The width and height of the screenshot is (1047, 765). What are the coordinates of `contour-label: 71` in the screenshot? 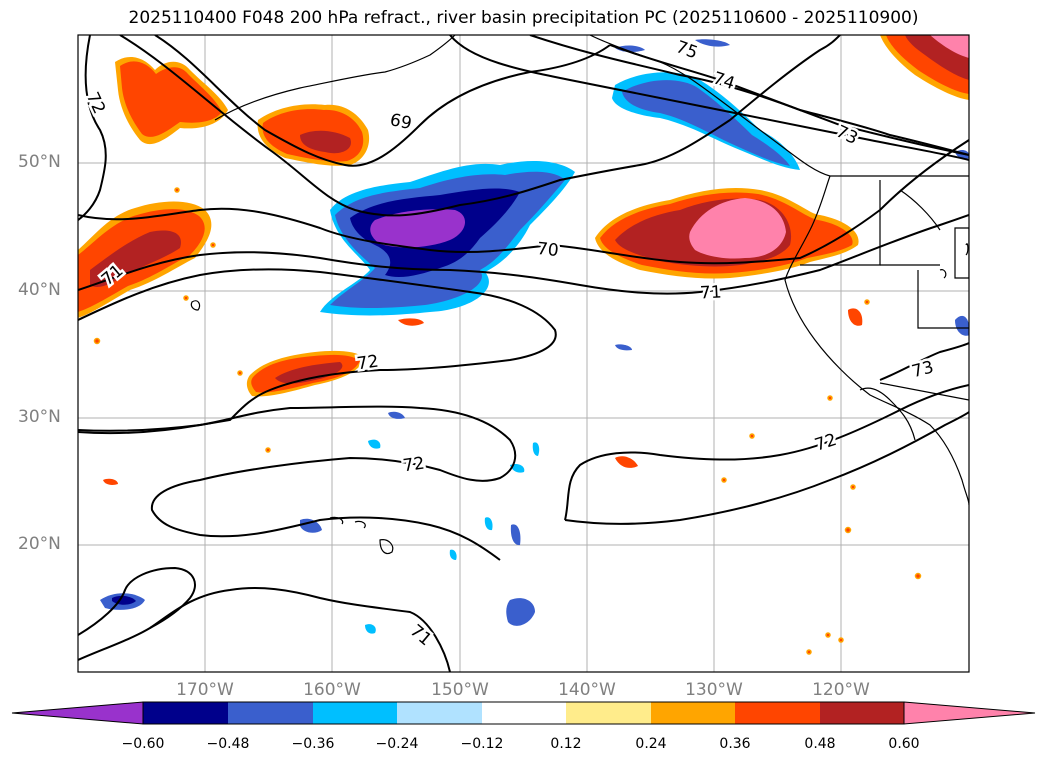 It's located at (710, 292).